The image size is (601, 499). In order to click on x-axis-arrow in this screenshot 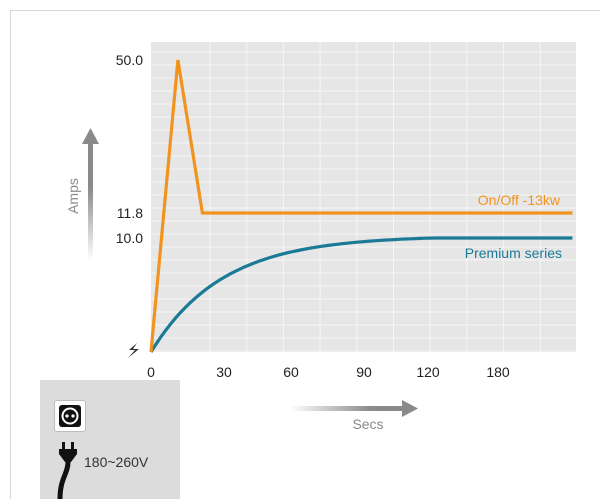, I will do `click(354, 408)`.